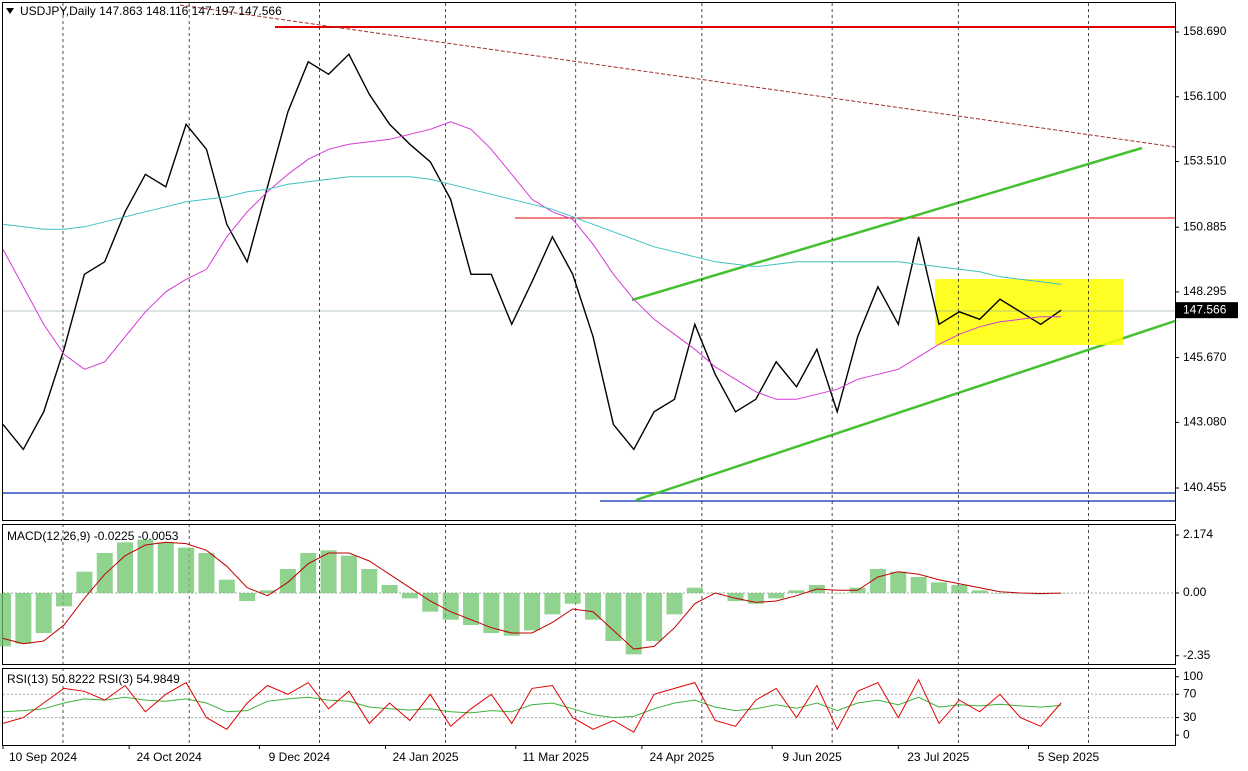 The width and height of the screenshot is (1248, 771). What do you see at coordinates (1069, 757) in the screenshot?
I see `x-tick-label: 5 Sep 2025` at bounding box center [1069, 757].